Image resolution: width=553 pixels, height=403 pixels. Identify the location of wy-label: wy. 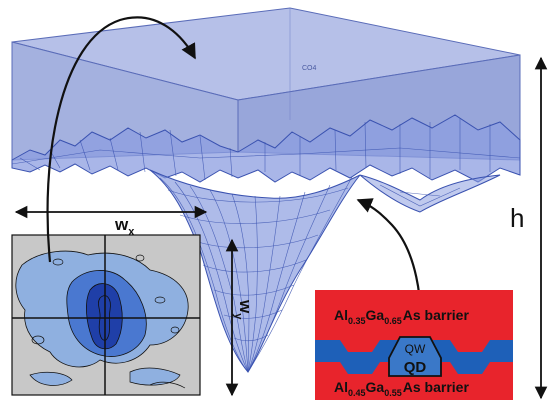
(243, 309).